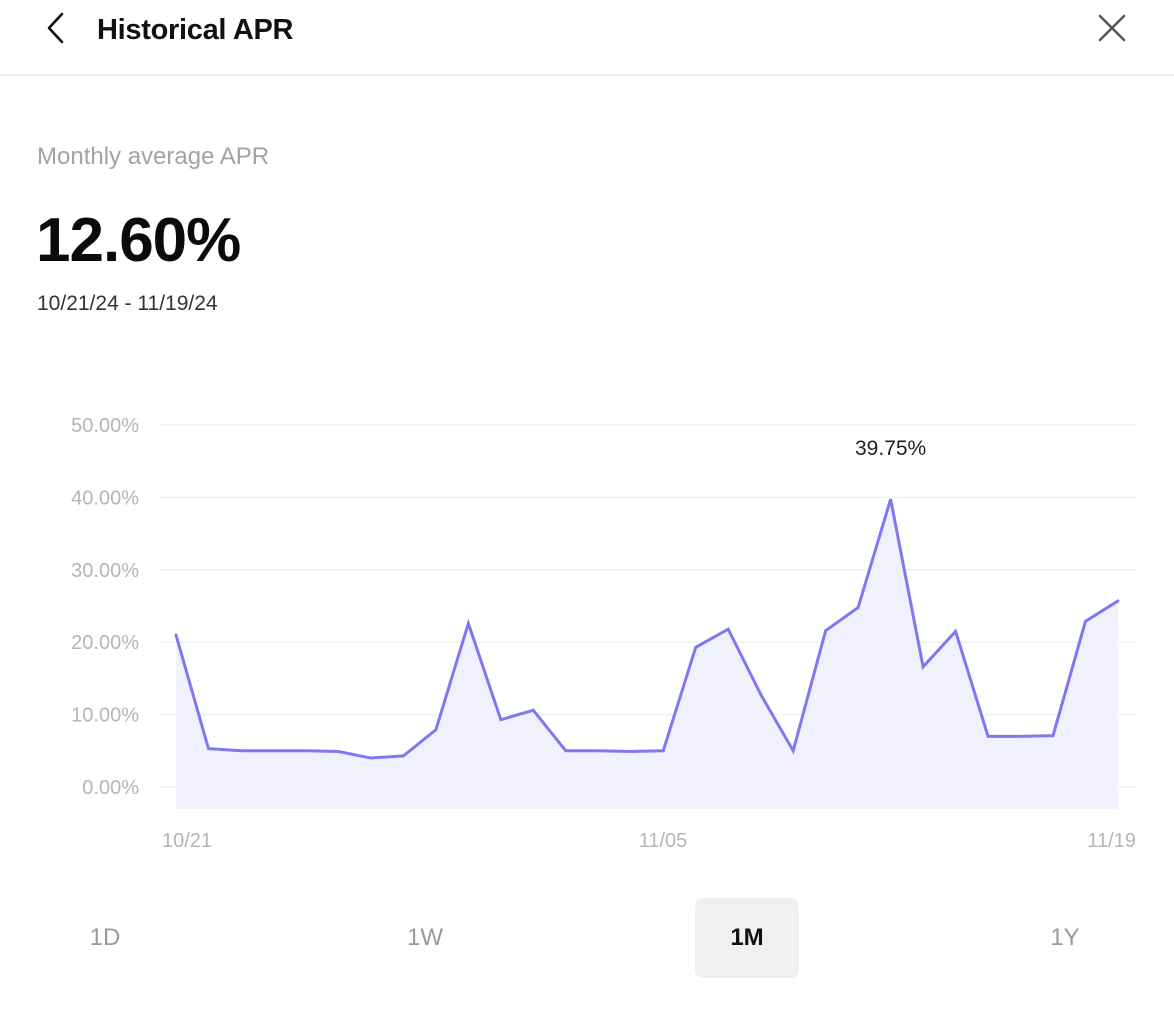 The image size is (1174, 1010). Describe the element at coordinates (663, 841) in the screenshot. I see `x-tick-label: 11/05` at that location.